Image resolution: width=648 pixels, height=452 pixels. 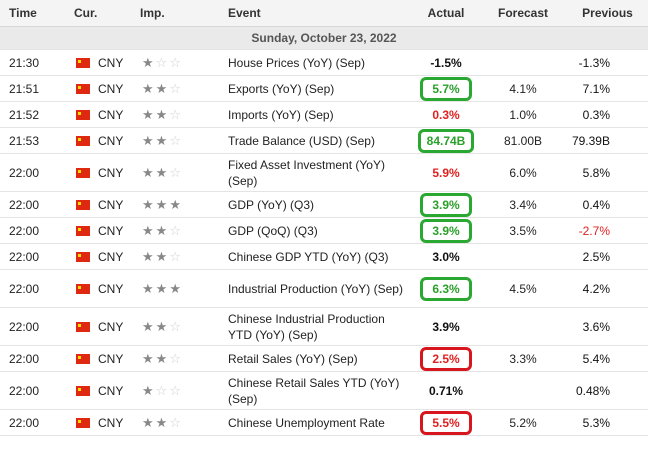 I want to click on event-actual: 84.74B, so click(x=446, y=140).